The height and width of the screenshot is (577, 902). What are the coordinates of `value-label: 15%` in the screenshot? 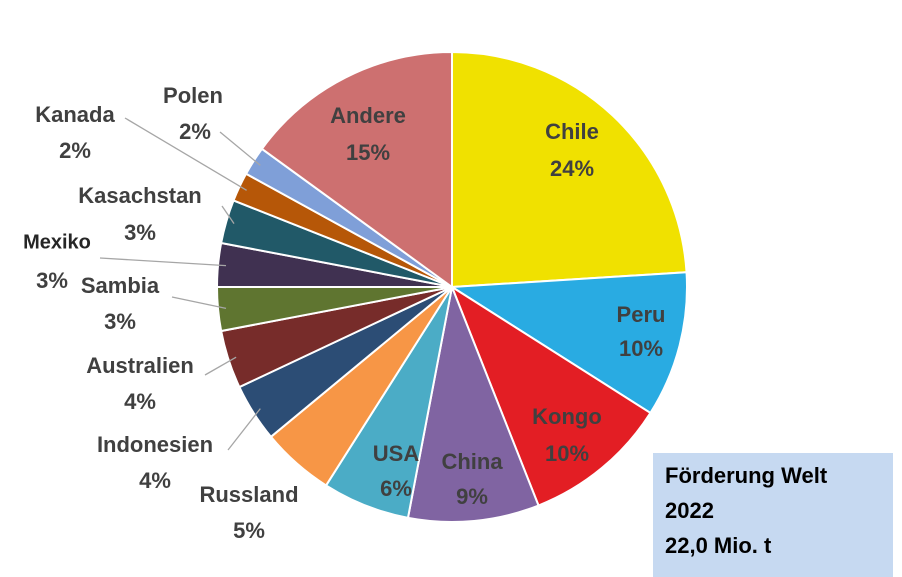 It's located at (368, 152).